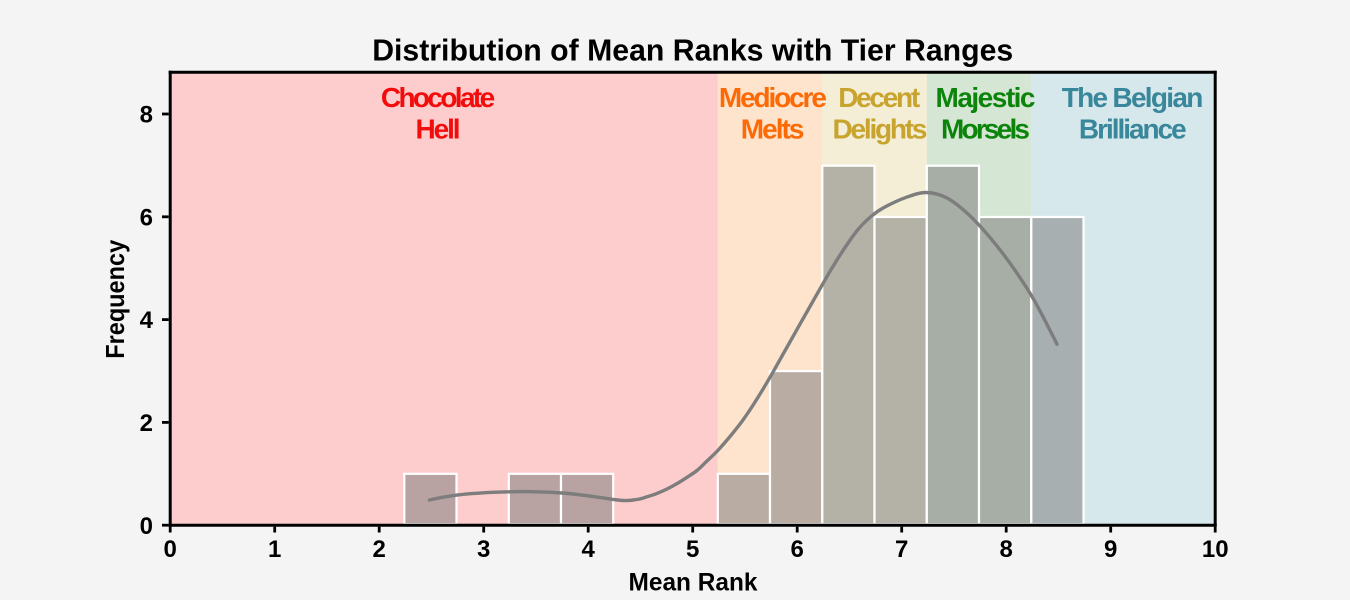 This screenshot has height=600, width=1350. What do you see at coordinates (692, 549) in the screenshot?
I see `svg-text: 5` at bounding box center [692, 549].